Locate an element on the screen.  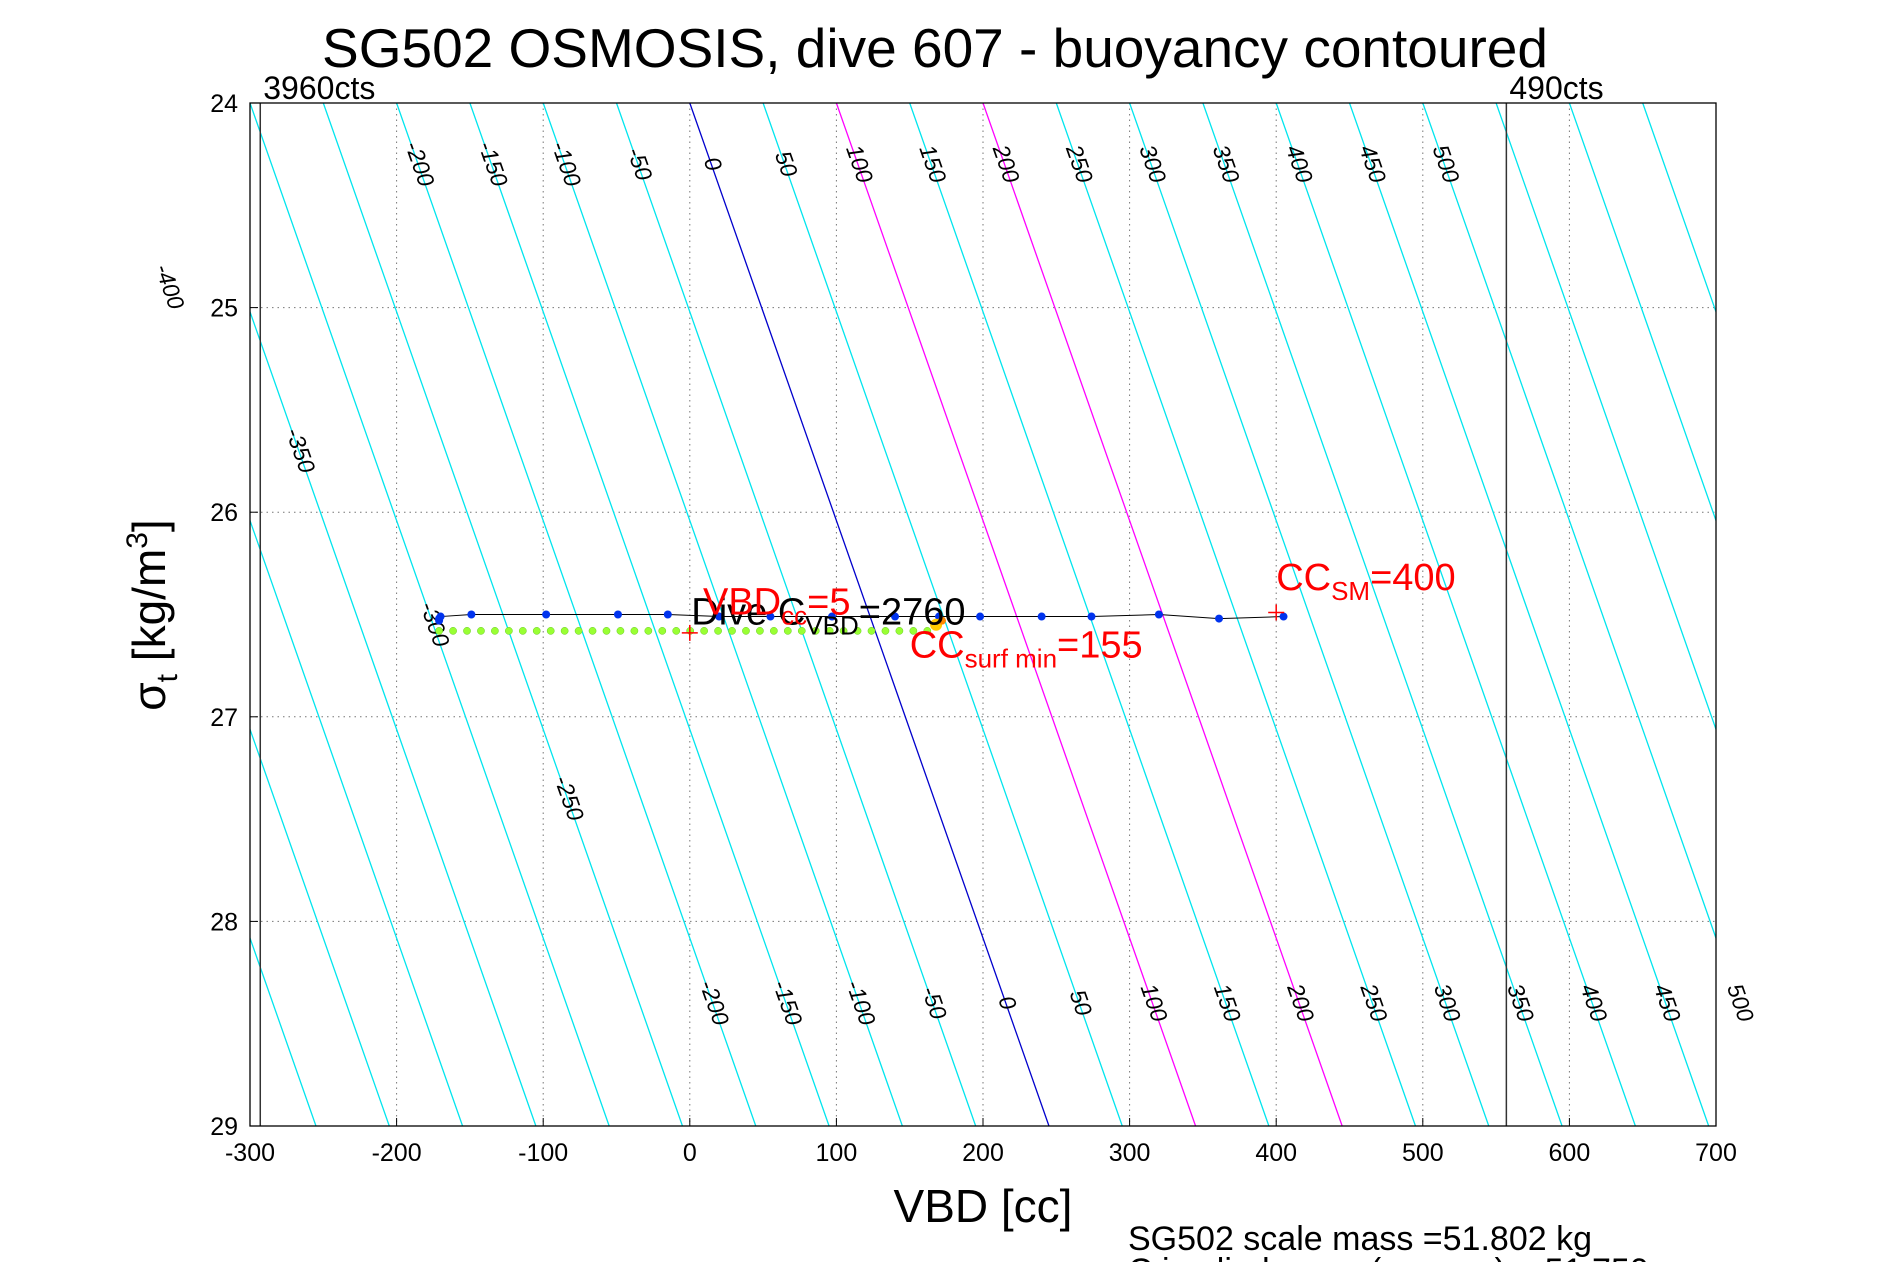
dive-path-line is located at coordinates (861, 617).